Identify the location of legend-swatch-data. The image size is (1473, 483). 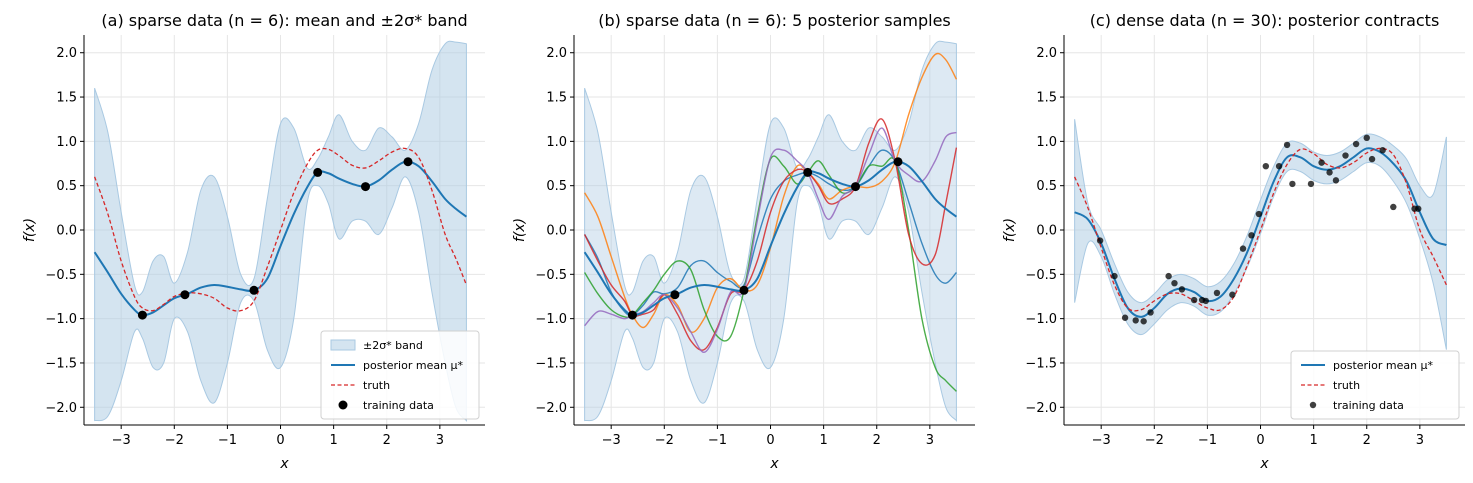
(343, 405).